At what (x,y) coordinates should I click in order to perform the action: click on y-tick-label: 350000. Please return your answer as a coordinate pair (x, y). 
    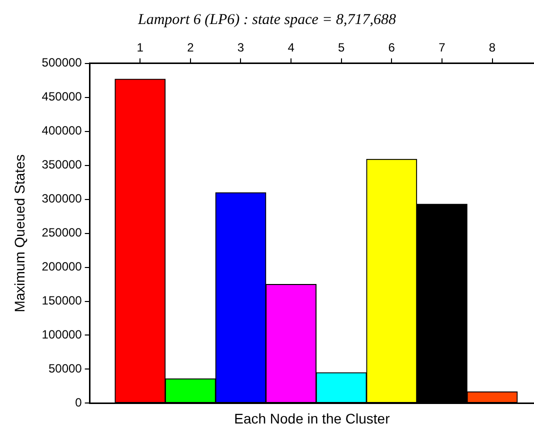
    Looking at the image, I should click on (62, 165).